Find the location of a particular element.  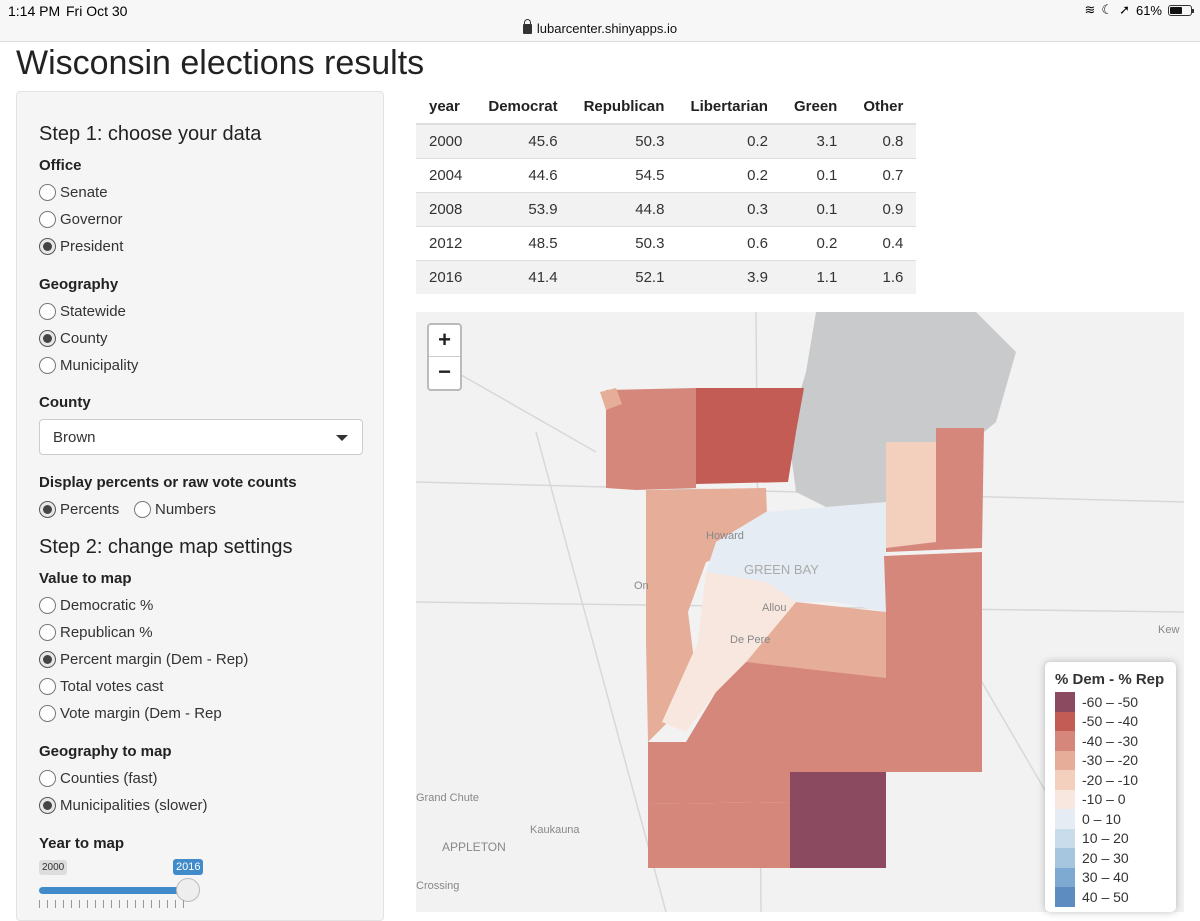

cell: 1.1 is located at coordinates (815, 276).